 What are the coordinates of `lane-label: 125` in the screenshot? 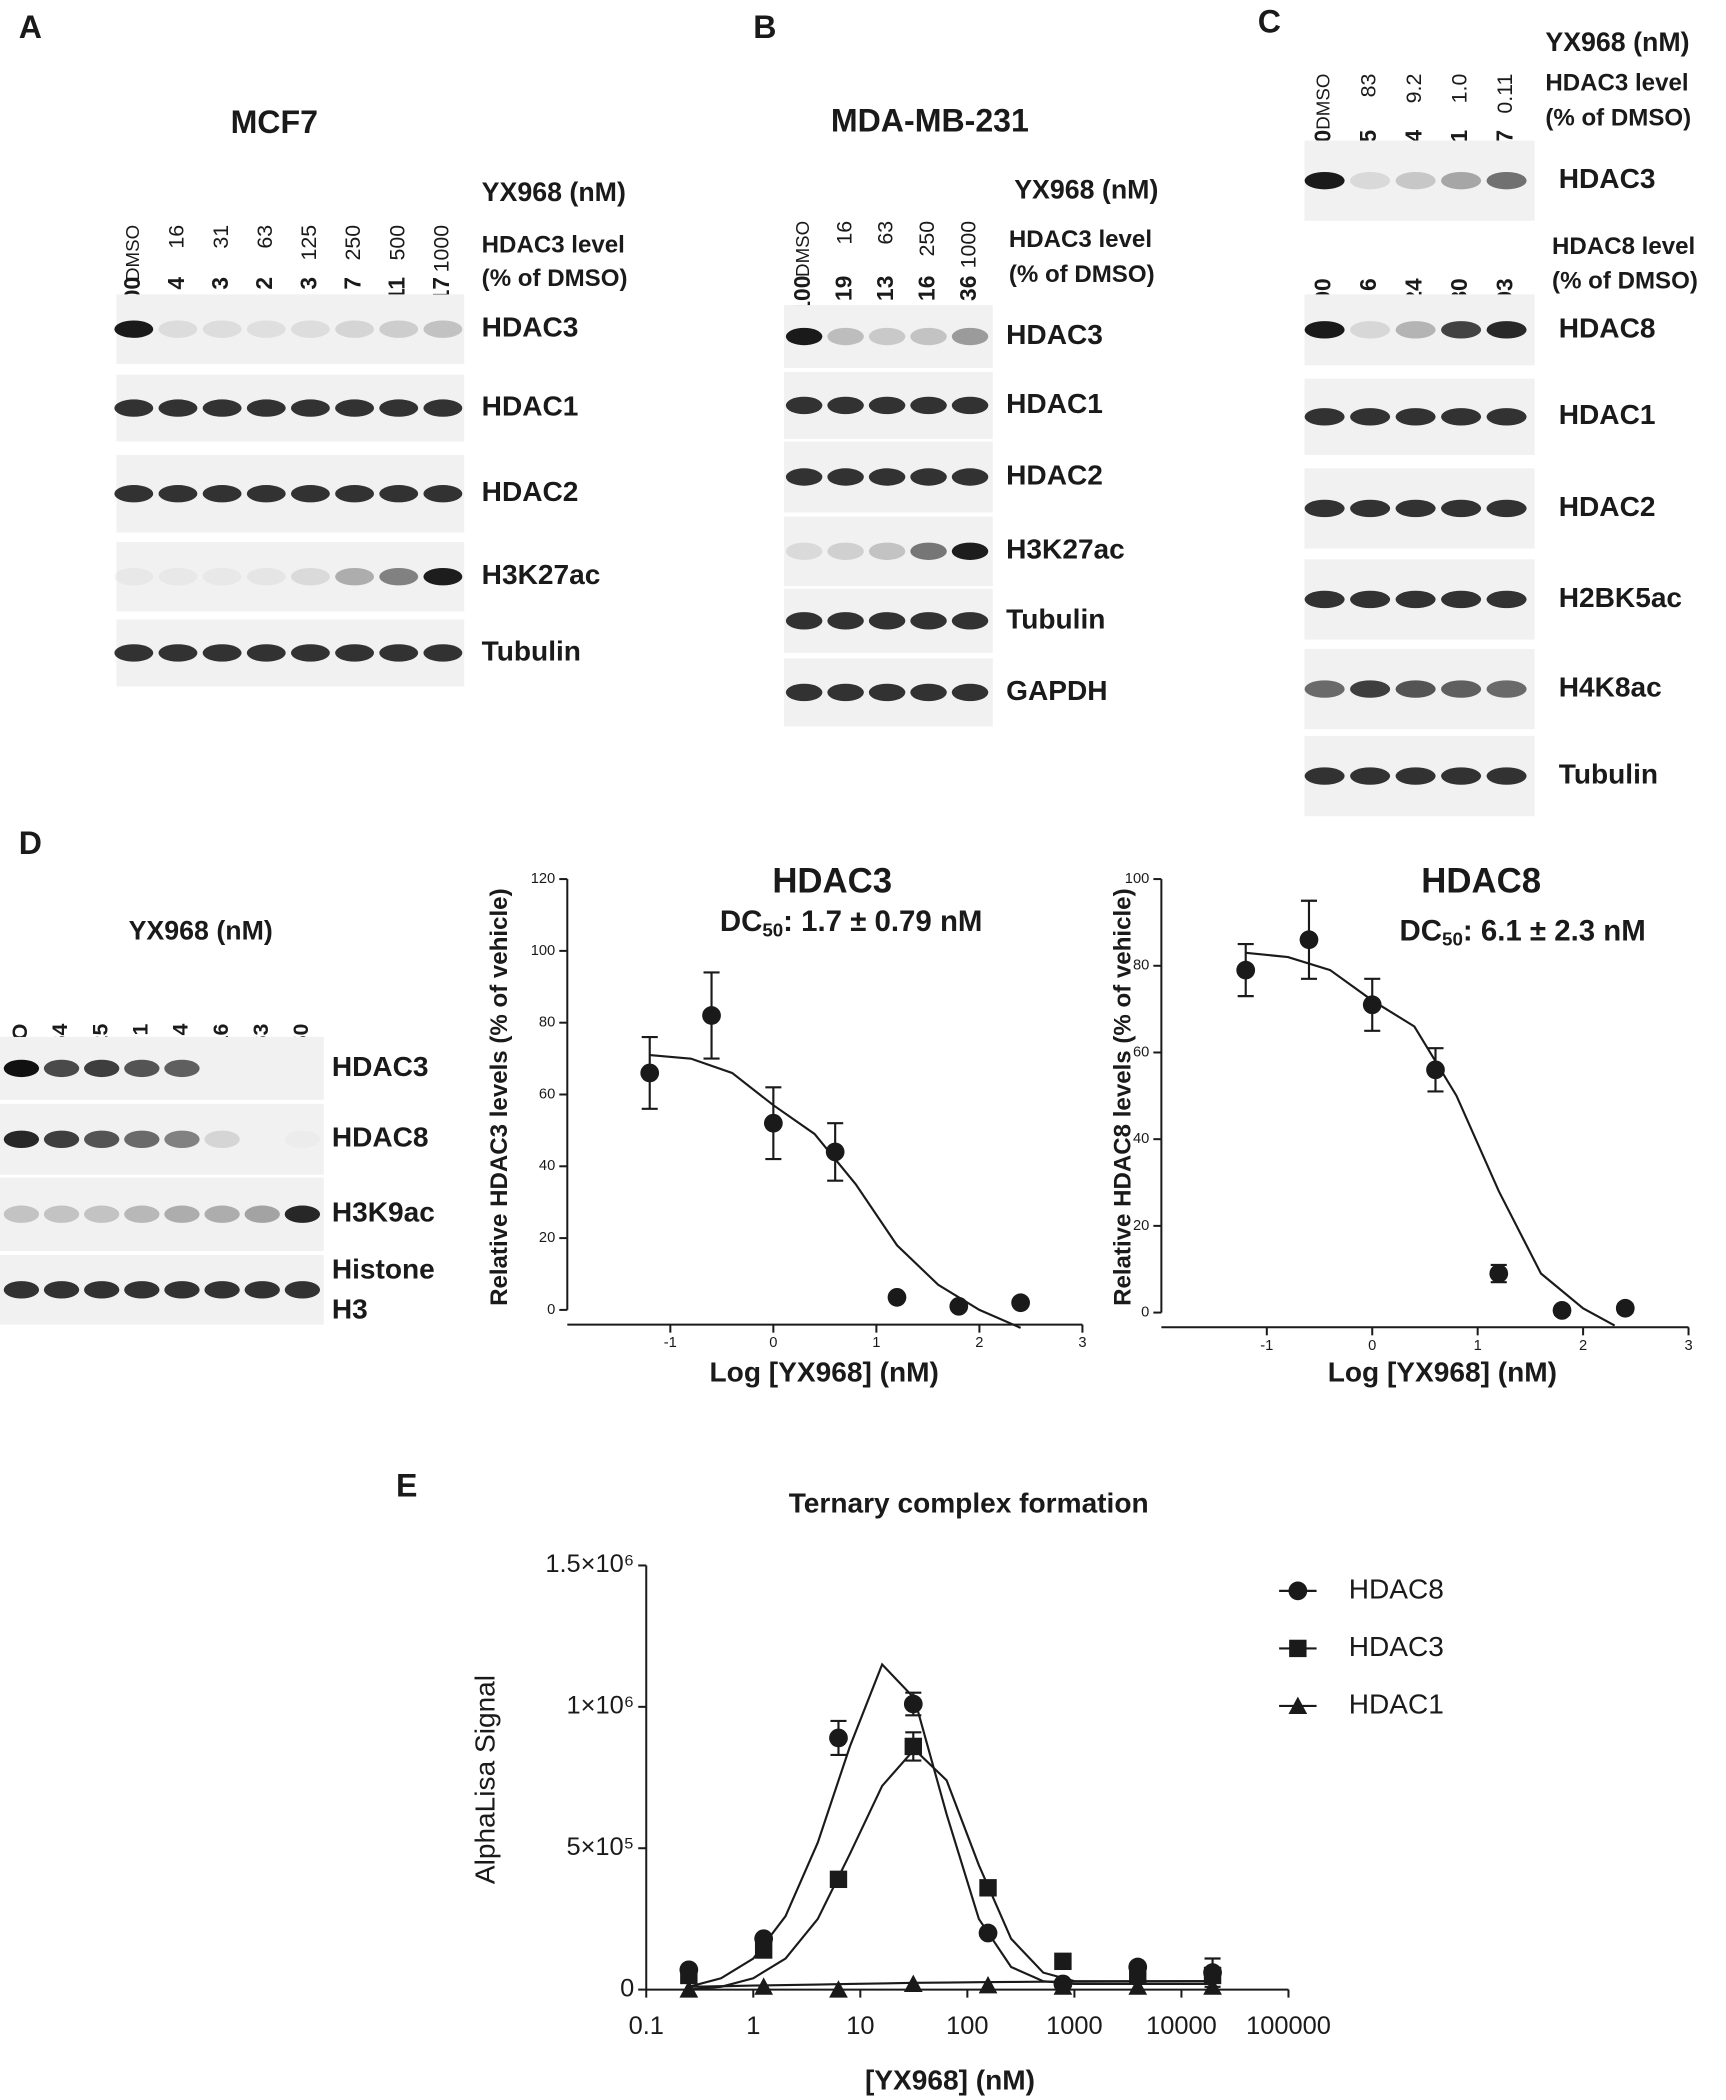 It's located at (309, 243).